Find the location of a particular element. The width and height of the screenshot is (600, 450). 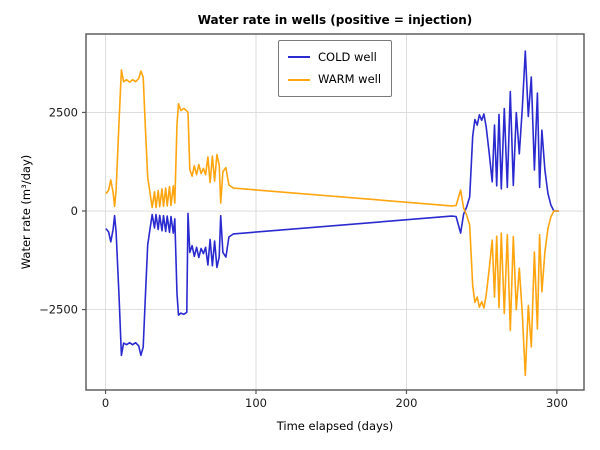

x-axis-label: Time elapsed (days) is located at coordinates (335, 426).